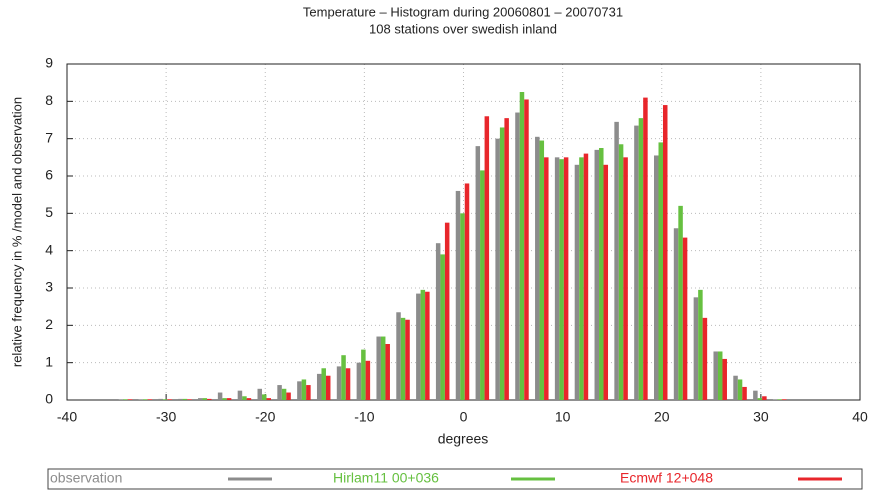 The image size is (879, 495). I want to click on y-tick-label: 4, so click(49, 249).